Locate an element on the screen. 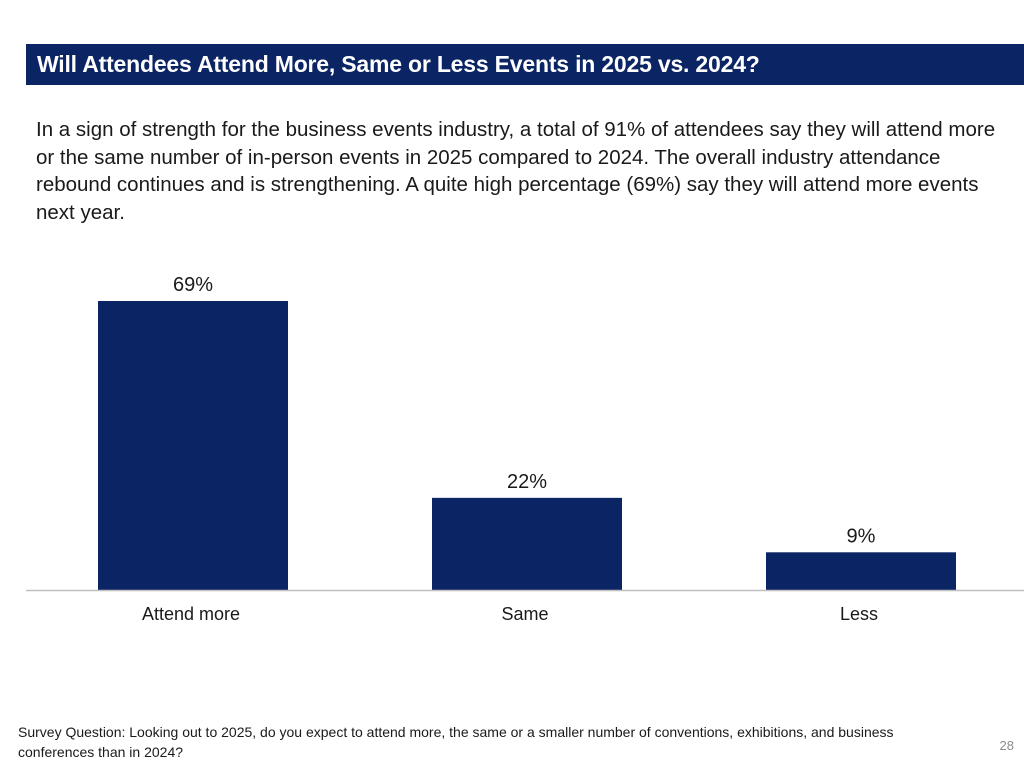 The width and height of the screenshot is (1024, 768). bar-less is located at coordinates (861, 571).